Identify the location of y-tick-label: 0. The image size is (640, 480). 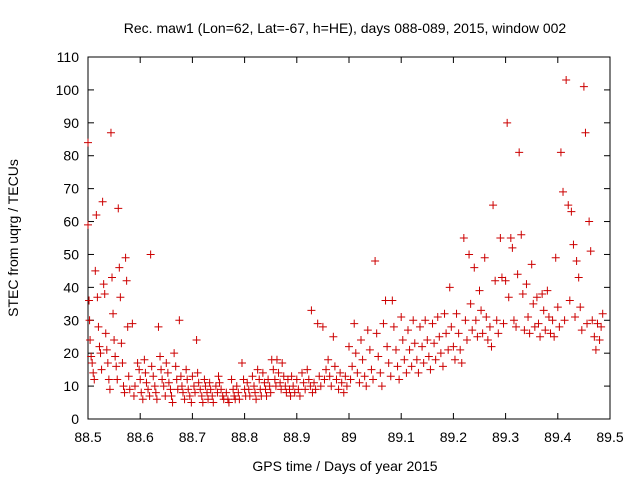
(75, 419).